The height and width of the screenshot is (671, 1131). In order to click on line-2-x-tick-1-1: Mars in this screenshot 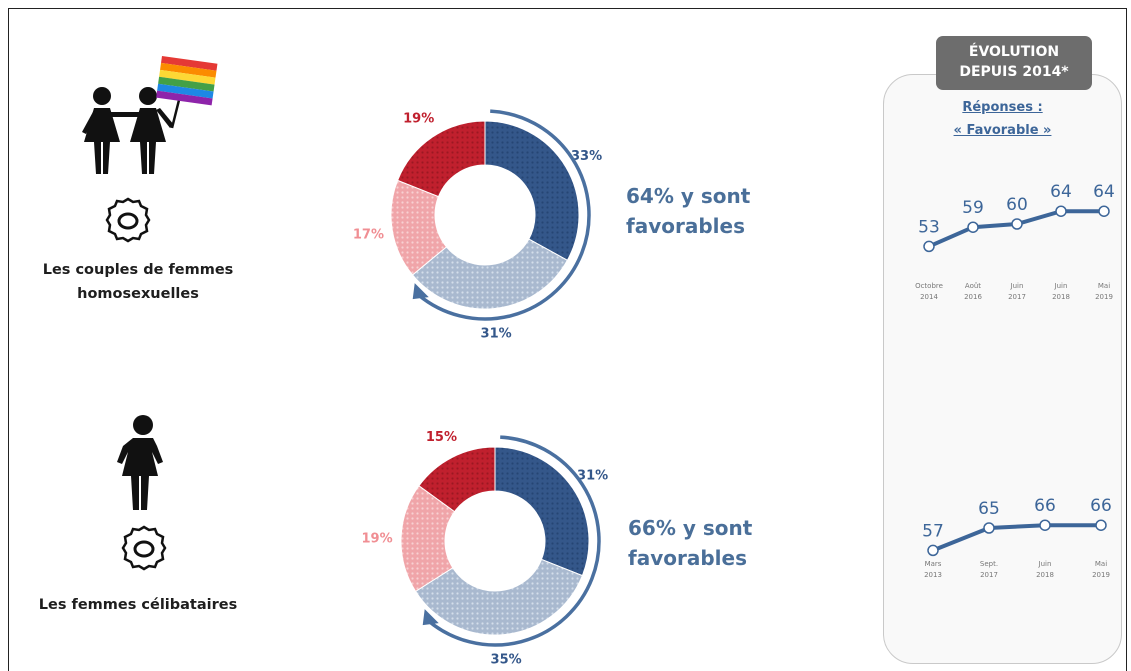, I will do `click(933, 564)`.